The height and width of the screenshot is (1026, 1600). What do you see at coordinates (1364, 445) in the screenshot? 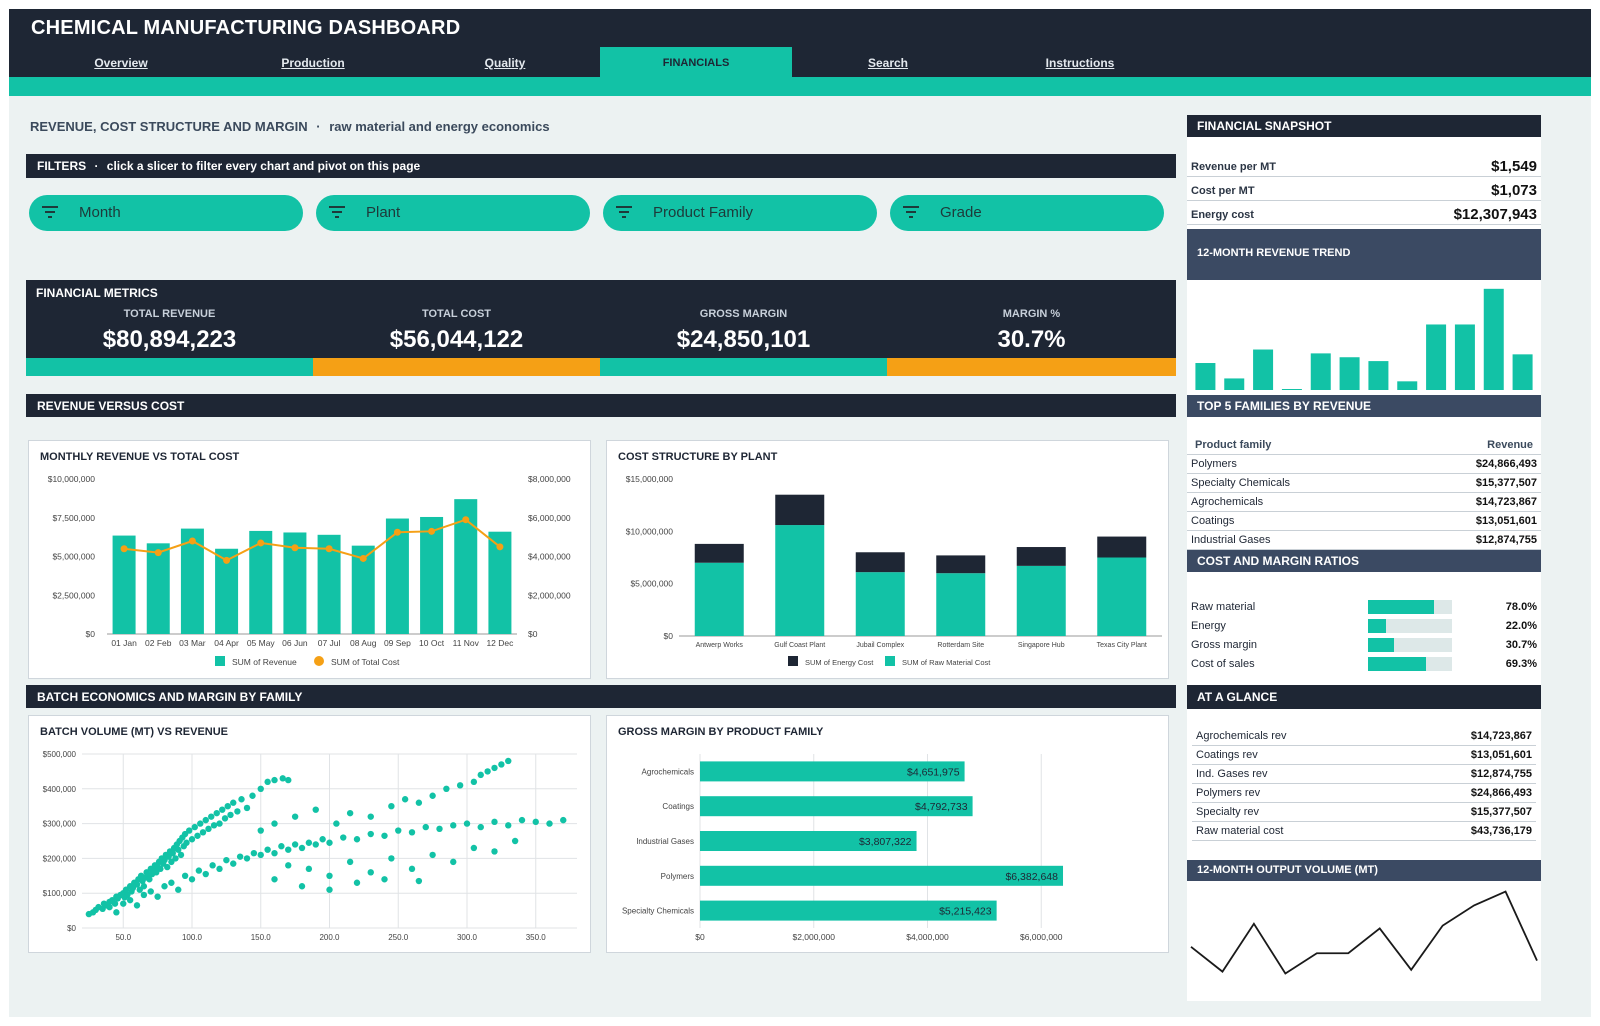
I see `table-header-row: Product family Revenue` at bounding box center [1364, 445].